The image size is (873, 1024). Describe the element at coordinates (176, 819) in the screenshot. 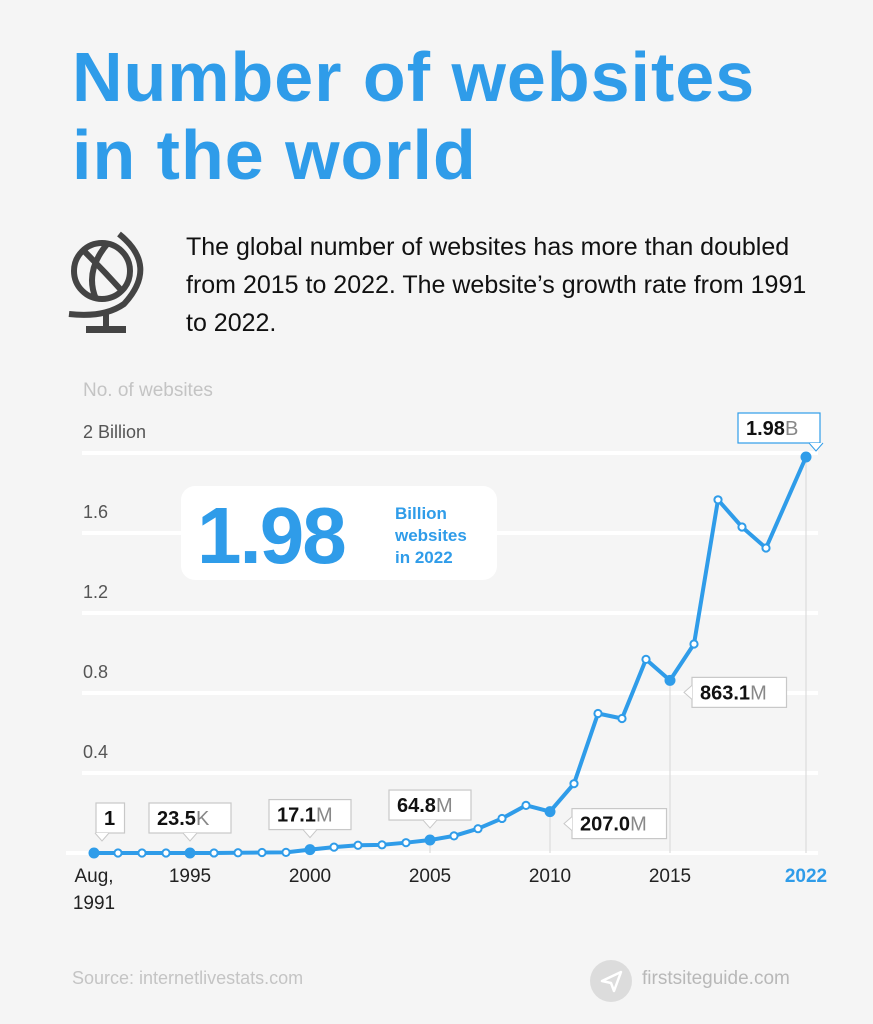

I see `data-label-value: 23.5` at that location.